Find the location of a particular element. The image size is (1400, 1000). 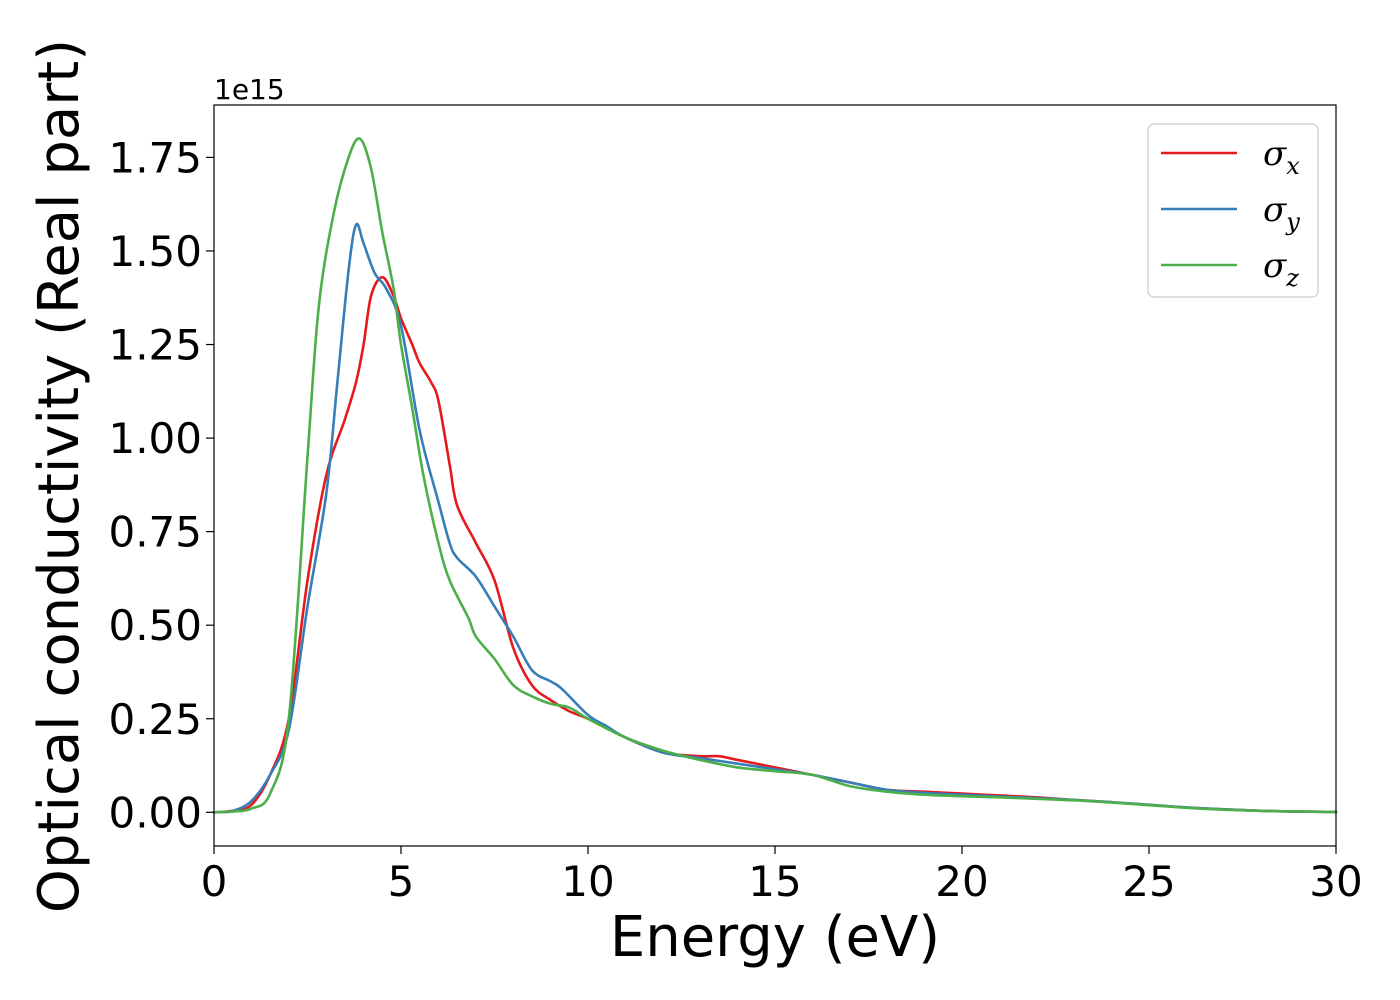

y-tick-label: 1.25 is located at coordinates (155, 345).